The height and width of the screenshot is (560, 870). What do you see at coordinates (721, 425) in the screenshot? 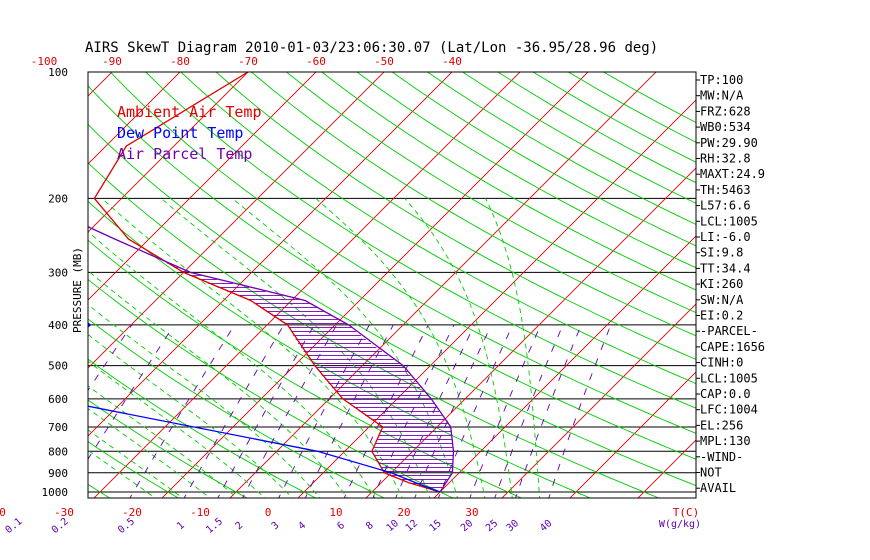
I see `index-label: EL:256` at bounding box center [721, 425].